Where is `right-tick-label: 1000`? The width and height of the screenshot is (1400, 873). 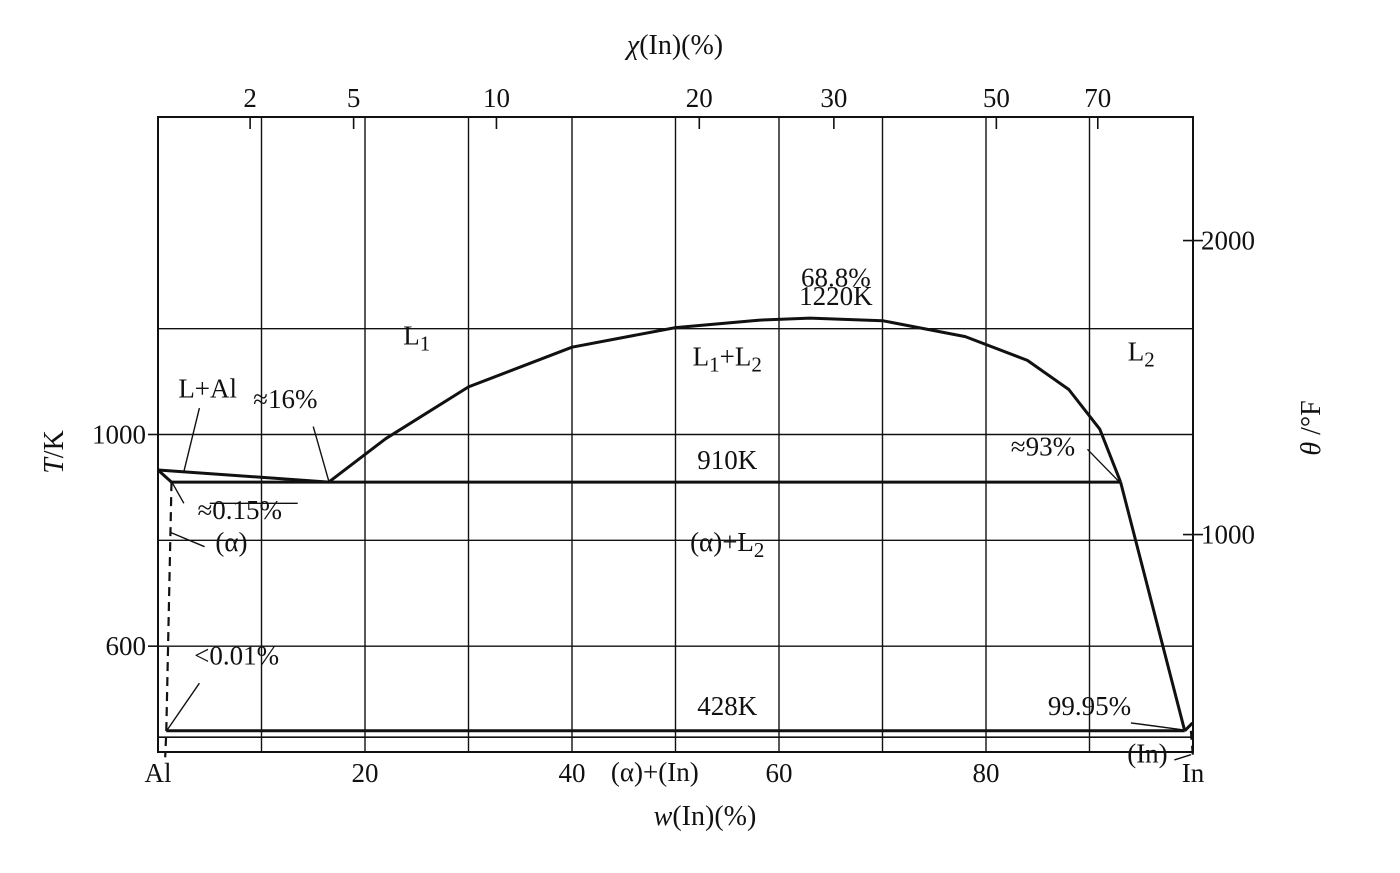
right-tick-label: 1000 is located at coordinates (1228, 535).